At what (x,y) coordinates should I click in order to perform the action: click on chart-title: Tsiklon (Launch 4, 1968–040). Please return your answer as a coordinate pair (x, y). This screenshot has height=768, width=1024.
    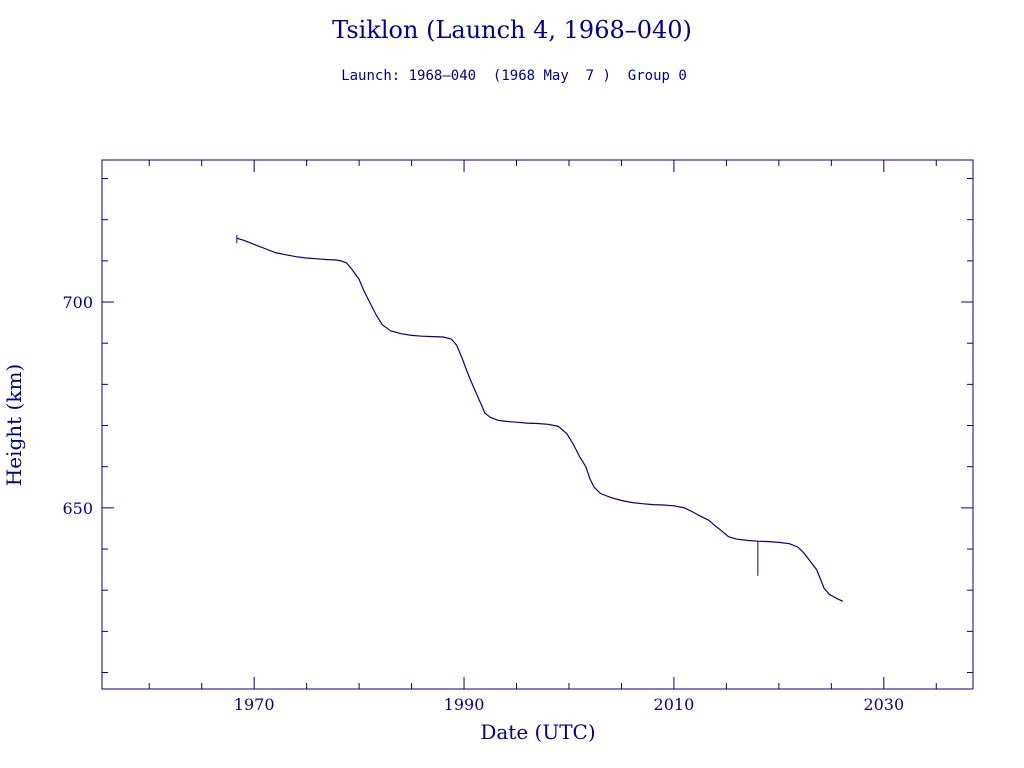
    Looking at the image, I should click on (512, 30).